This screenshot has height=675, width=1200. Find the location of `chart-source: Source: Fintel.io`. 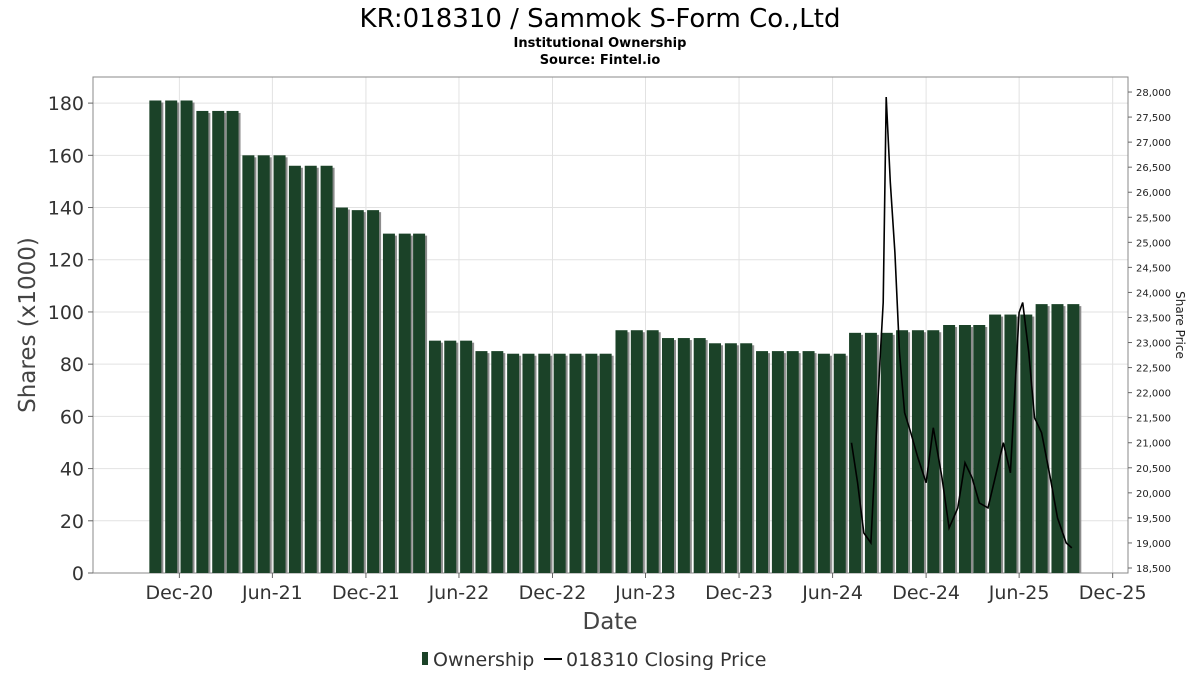

chart-source: Source: Fintel.io is located at coordinates (600, 60).